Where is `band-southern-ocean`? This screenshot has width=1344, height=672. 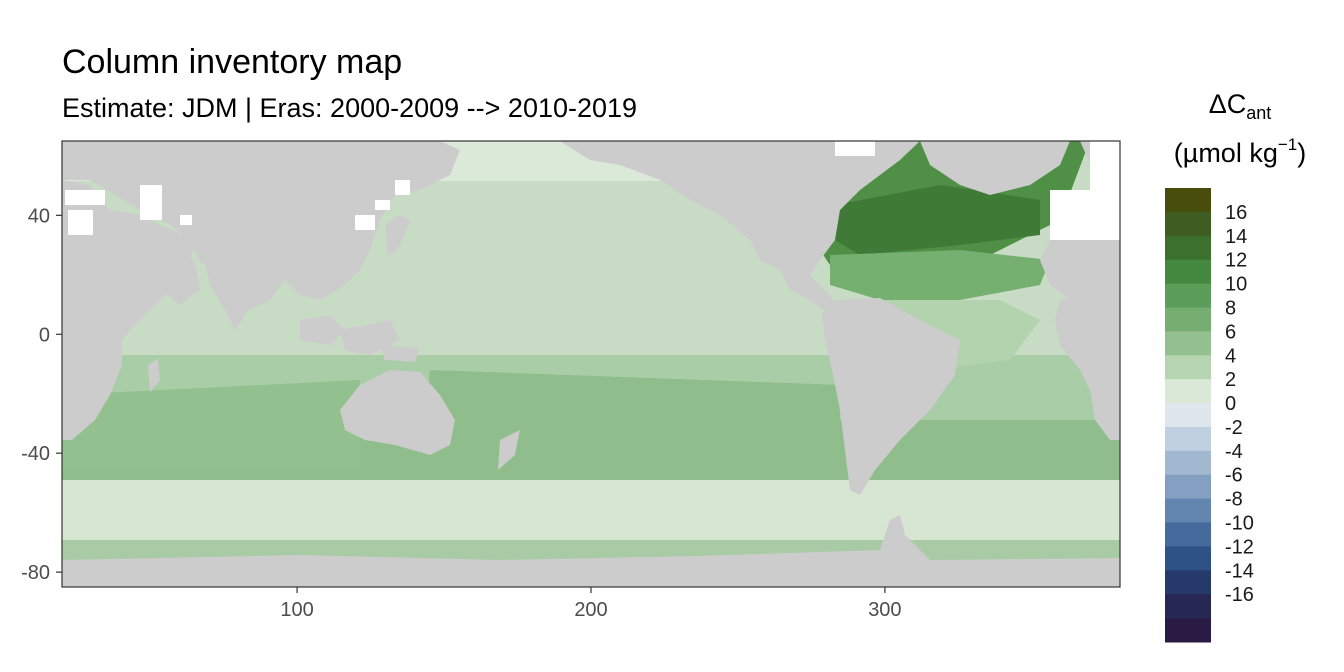
band-southern-ocean is located at coordinates (591, 512).